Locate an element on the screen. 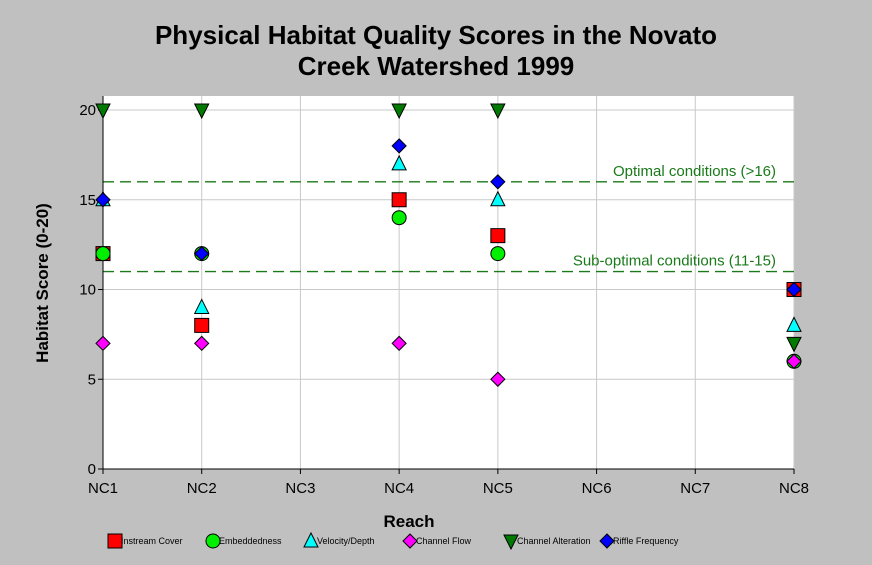 Image resolution: width=872 pixels, height=565 pixels. y-tick-label: 0 is located at coordinates (92, 469).